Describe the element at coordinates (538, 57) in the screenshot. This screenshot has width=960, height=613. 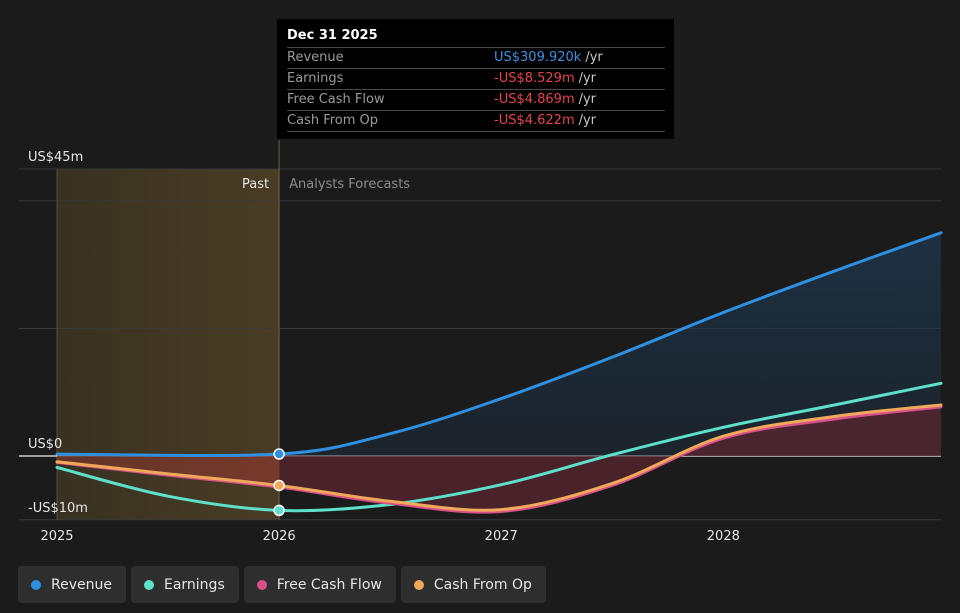
I see `tooltip-value: US$309.920k` at that location.